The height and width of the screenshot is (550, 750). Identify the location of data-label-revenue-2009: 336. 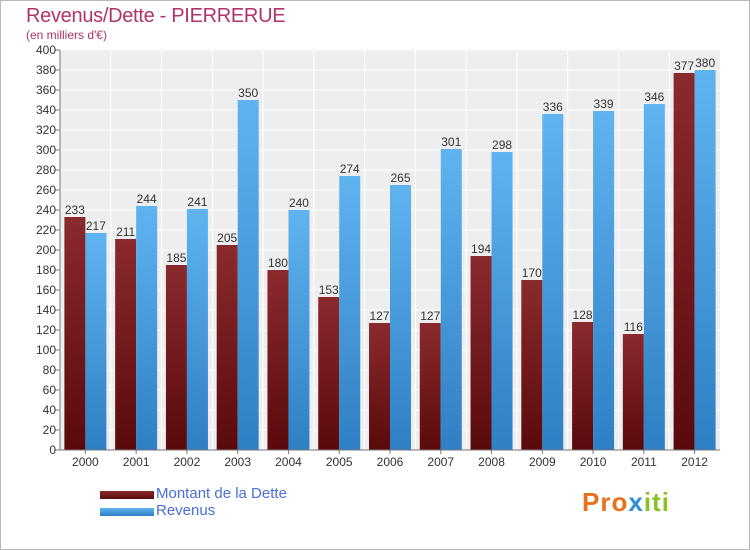
(553, 107).